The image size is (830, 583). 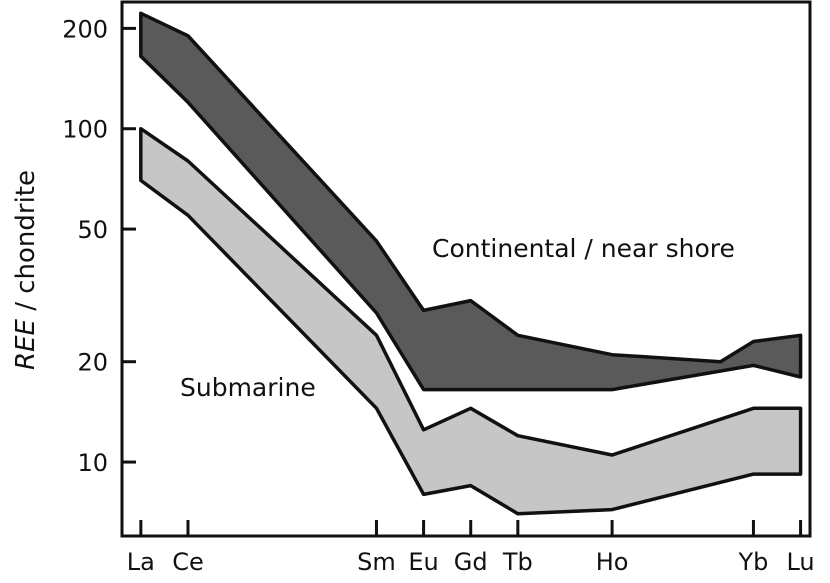 I want to click on x-tick-label: Yb, so click(x=752, y=562).